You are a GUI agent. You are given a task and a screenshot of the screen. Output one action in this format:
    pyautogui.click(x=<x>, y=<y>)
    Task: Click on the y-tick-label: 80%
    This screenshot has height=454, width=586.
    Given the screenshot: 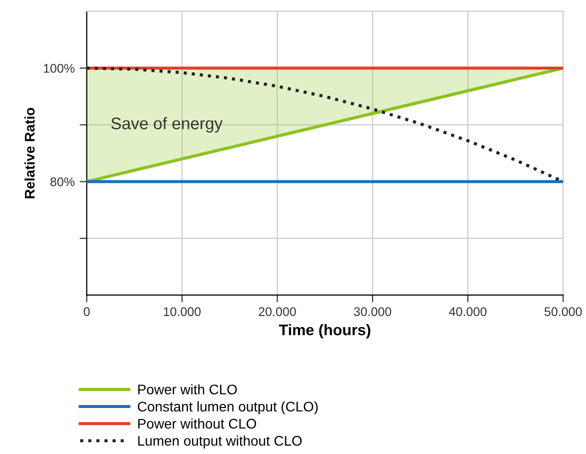 What is the action you would take?
    pyautogui.click(x=62, y=181)
    